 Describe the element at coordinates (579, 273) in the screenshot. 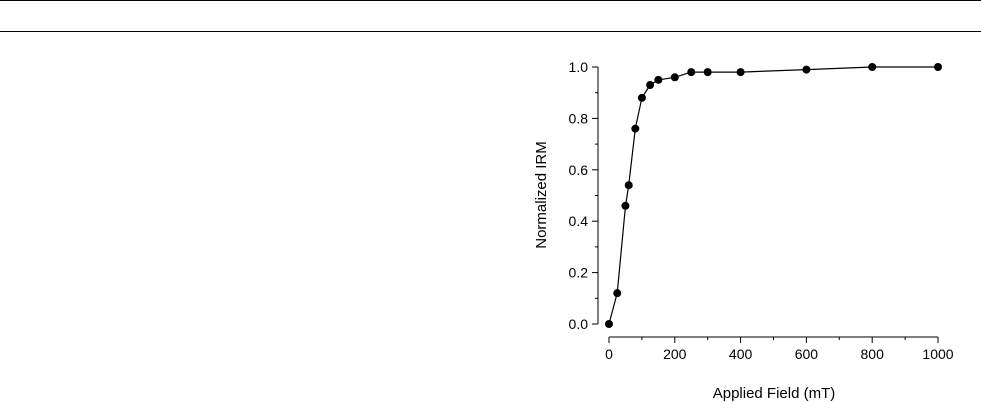

I see `y-tick-label: 0.2` at that location.